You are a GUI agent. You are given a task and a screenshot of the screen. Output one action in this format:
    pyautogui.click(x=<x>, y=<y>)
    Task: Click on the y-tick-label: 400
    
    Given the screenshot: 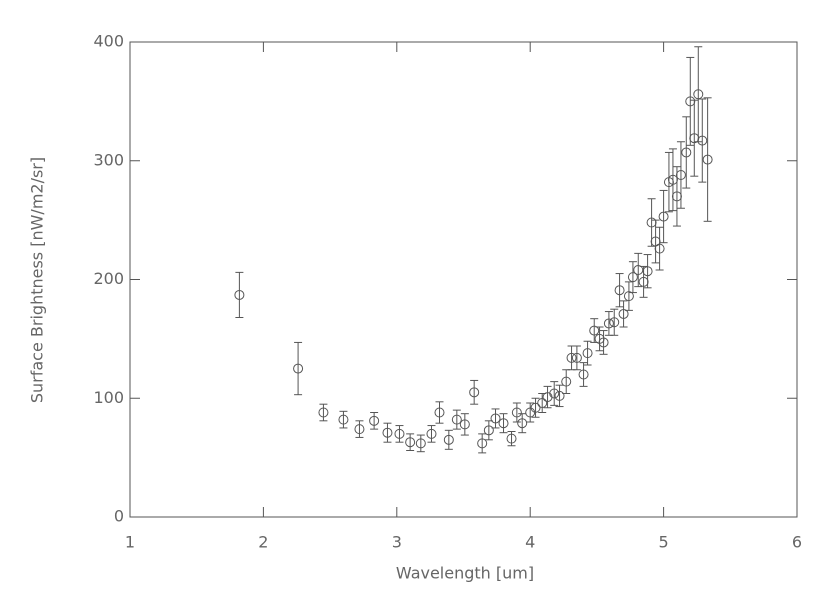 What is the action you would take?
    pyautogui.click(x=108, y=41)
    